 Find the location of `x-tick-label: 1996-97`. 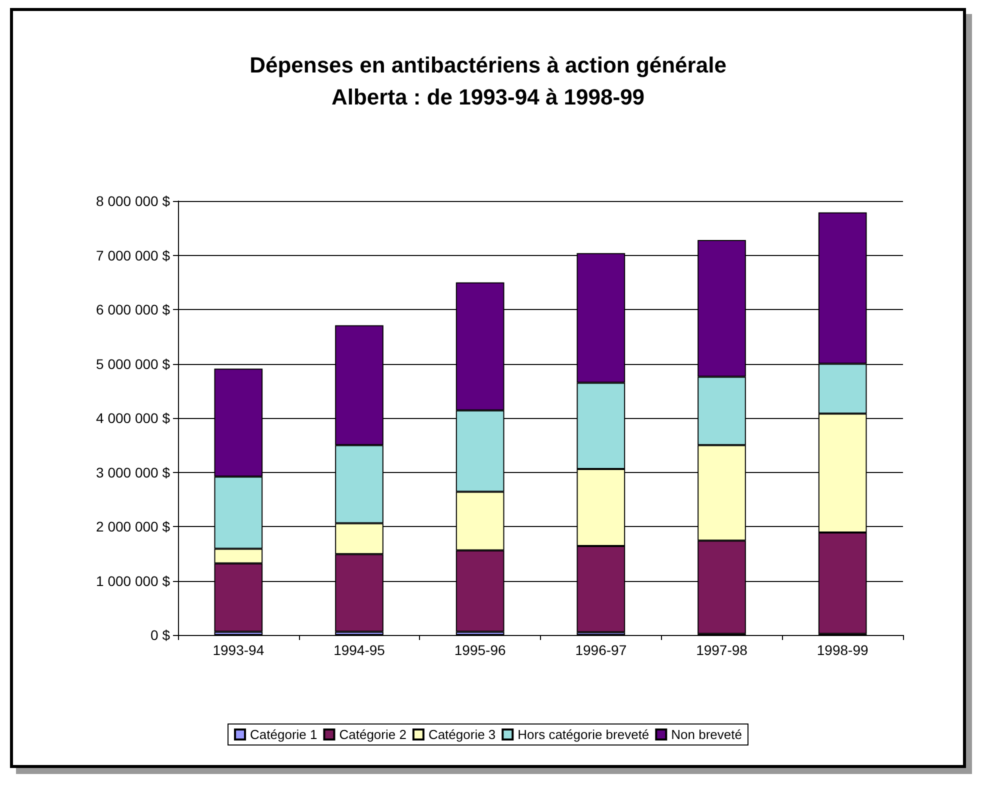

x-tick-label: 1996-97 is located at coordinates (601, 650).